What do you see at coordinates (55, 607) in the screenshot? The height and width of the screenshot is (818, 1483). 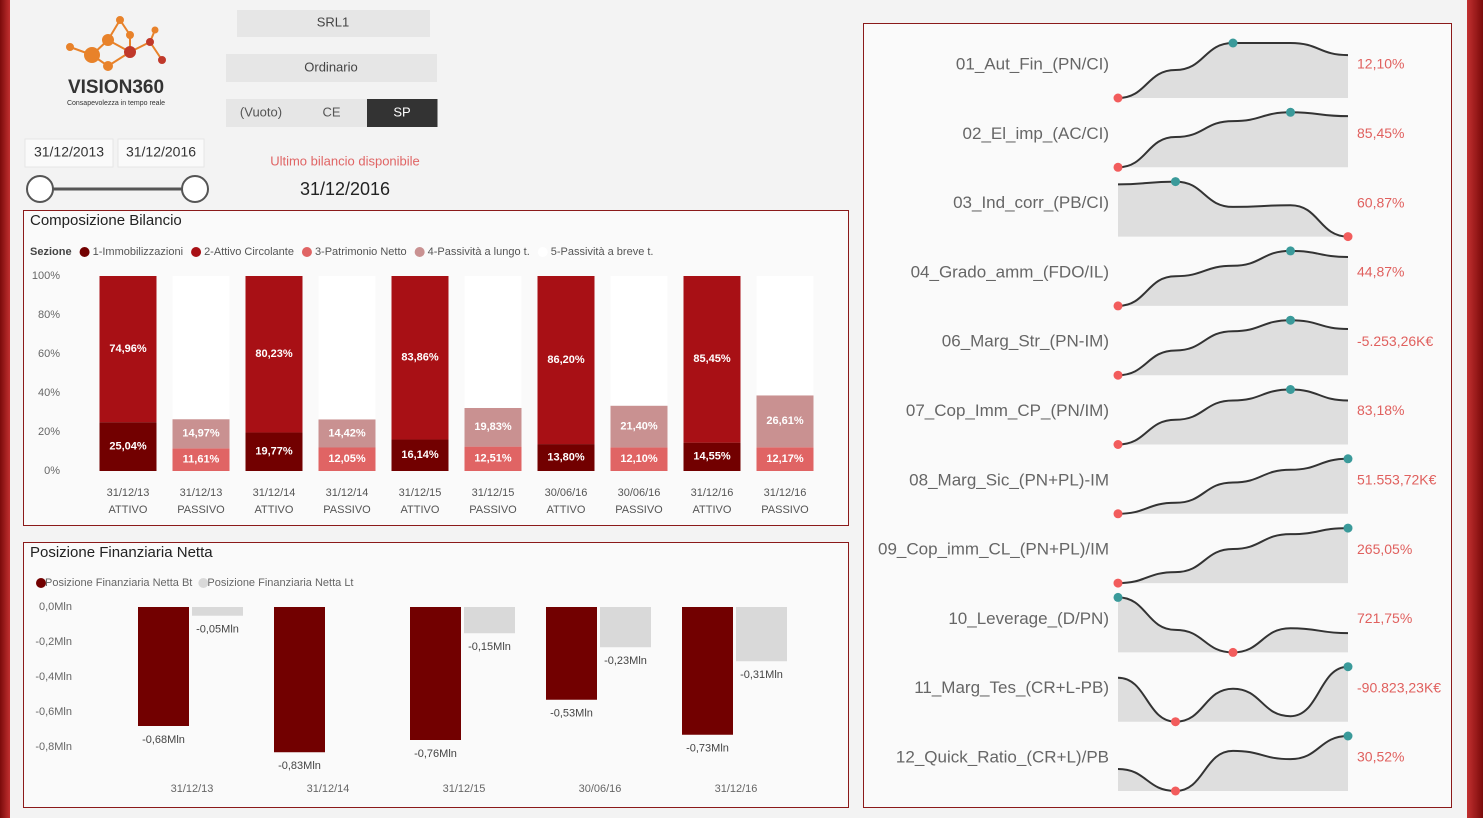 I see `y-tick-label: 0,0Mln` at bounding box center [55, 607].